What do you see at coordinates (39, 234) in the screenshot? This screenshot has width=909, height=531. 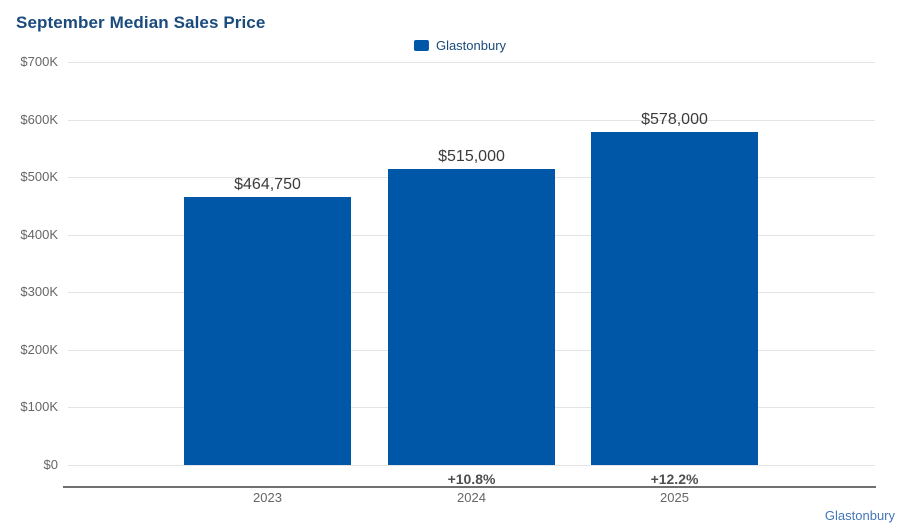 I see `y-axis-tick-label: $400K` at bounding box center [39, 234].